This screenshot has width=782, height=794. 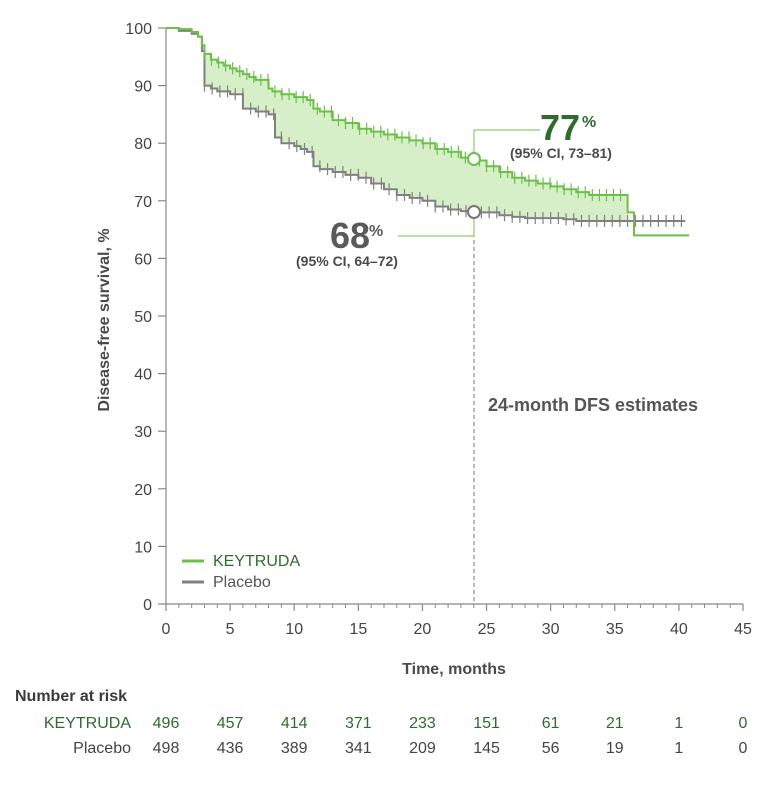 What do you see at coordinates (551, 748) in the screenshot?
I see `risk-value-placebo: 56` at bounding box center [551, 748].